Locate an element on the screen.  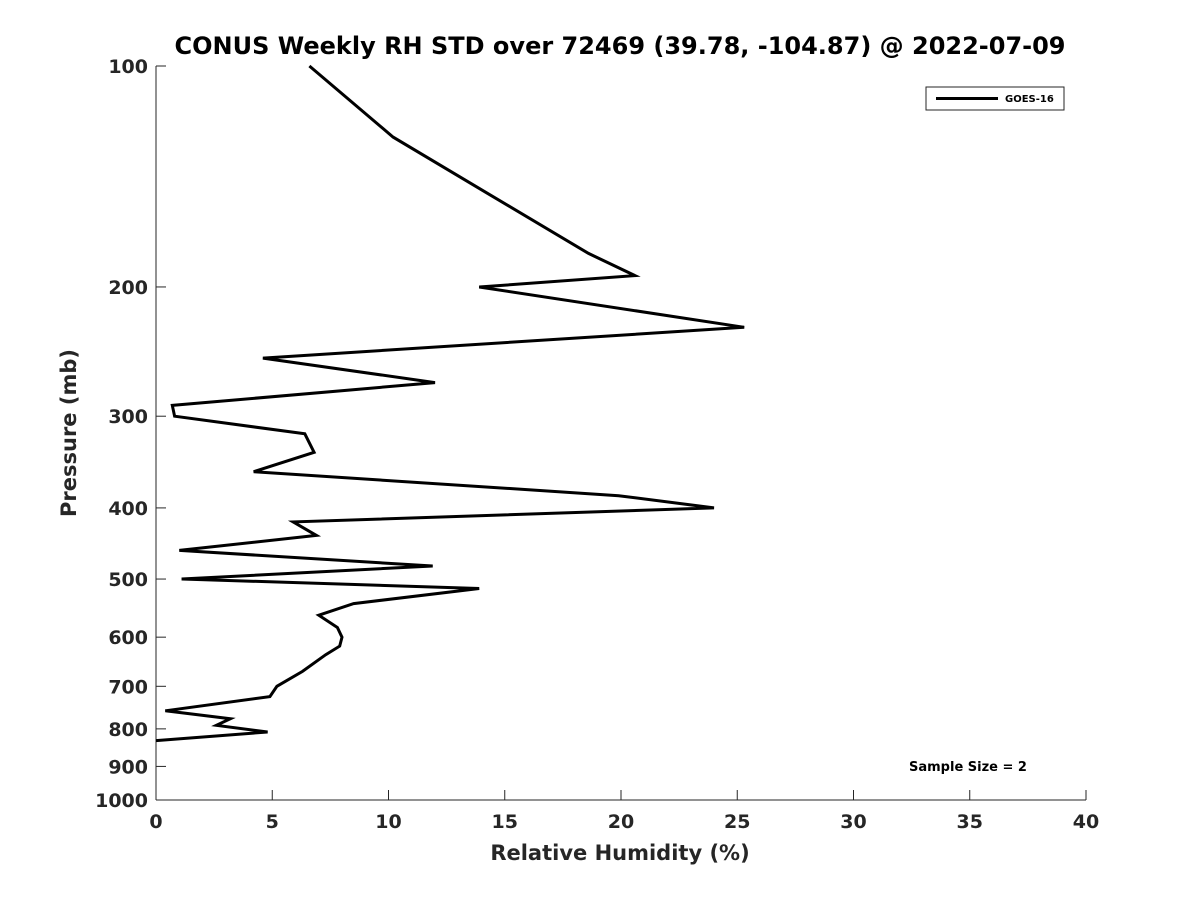
x-tick-label: 0 is located at coordinates (155, 822).